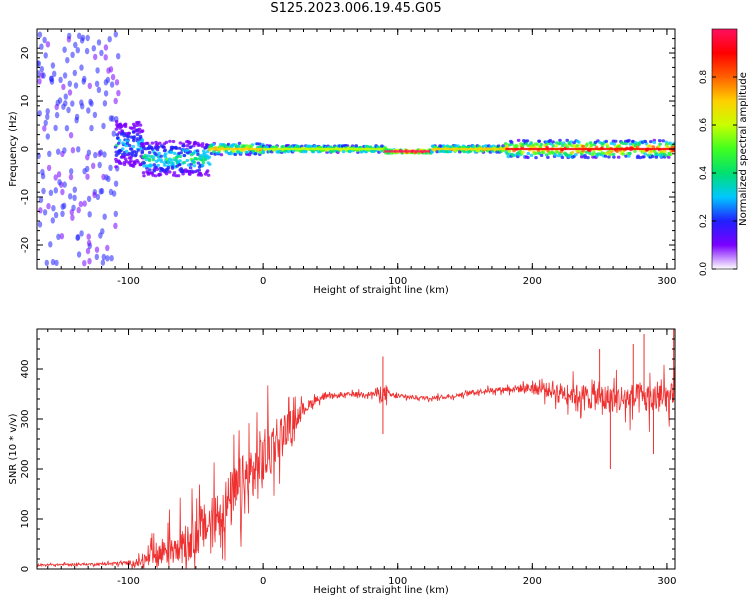  What do you see at coordinates (381, 290) in the screenshot?
I see `spec-x-label: Height of straight line (km)` at bounding box center [381, 290].